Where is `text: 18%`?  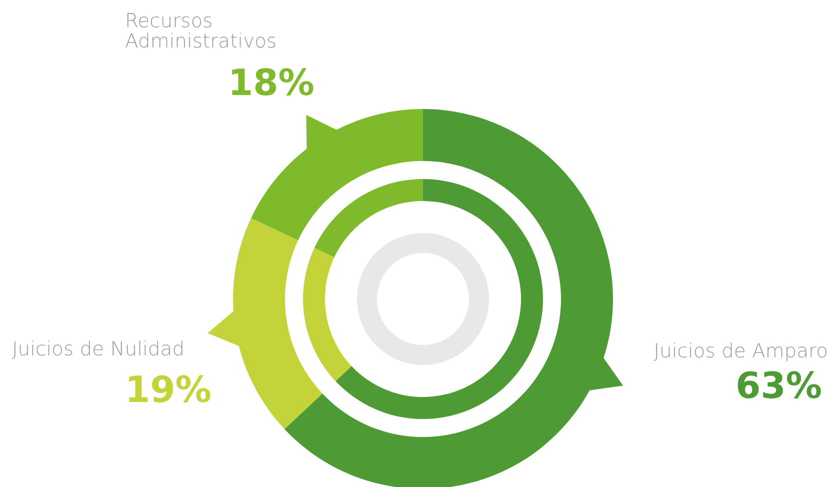 text: 18% is located at coordinates (273, 82).